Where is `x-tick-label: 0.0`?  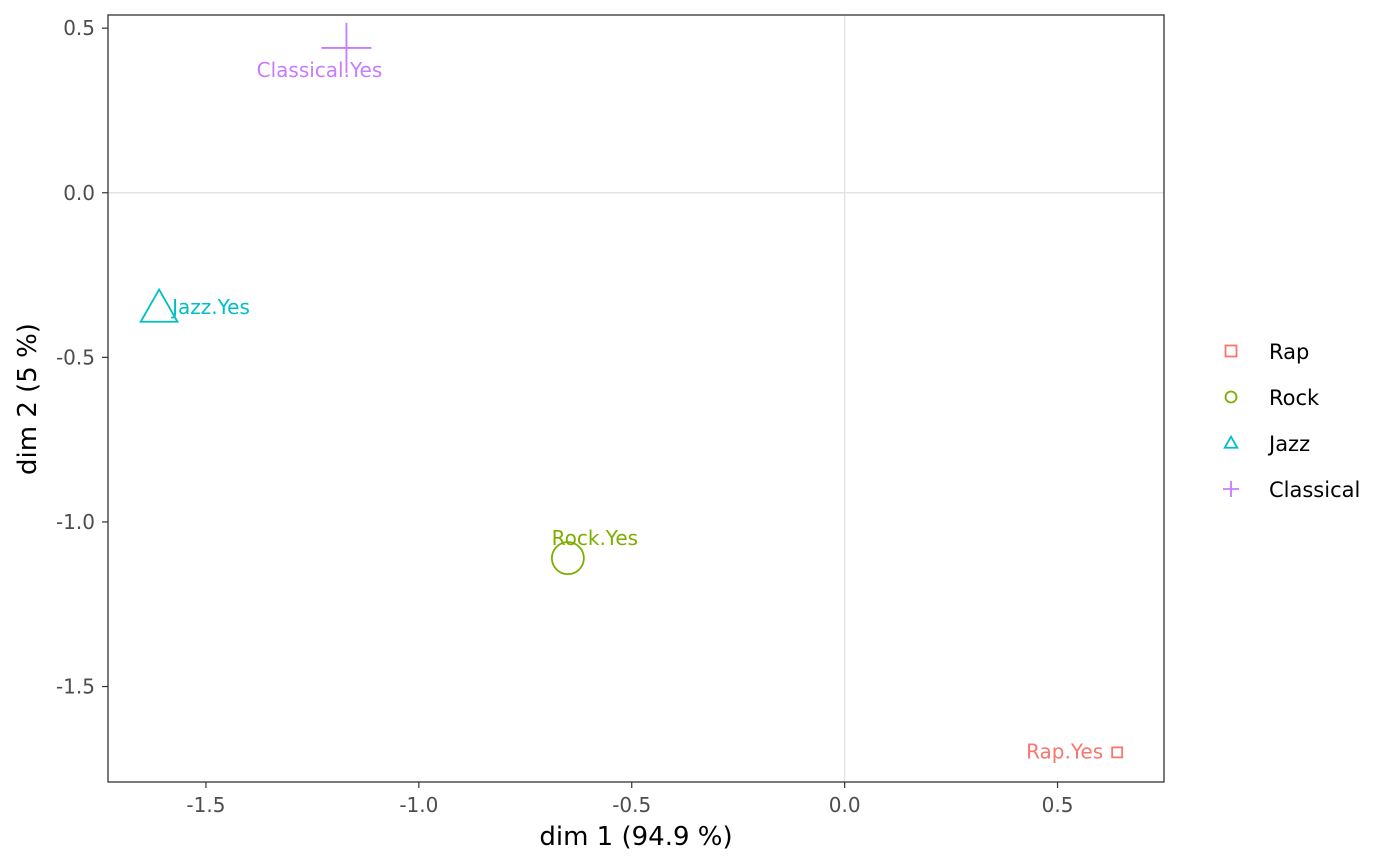
x-tick-label: 0.0 is located at coordinates (845, 805).